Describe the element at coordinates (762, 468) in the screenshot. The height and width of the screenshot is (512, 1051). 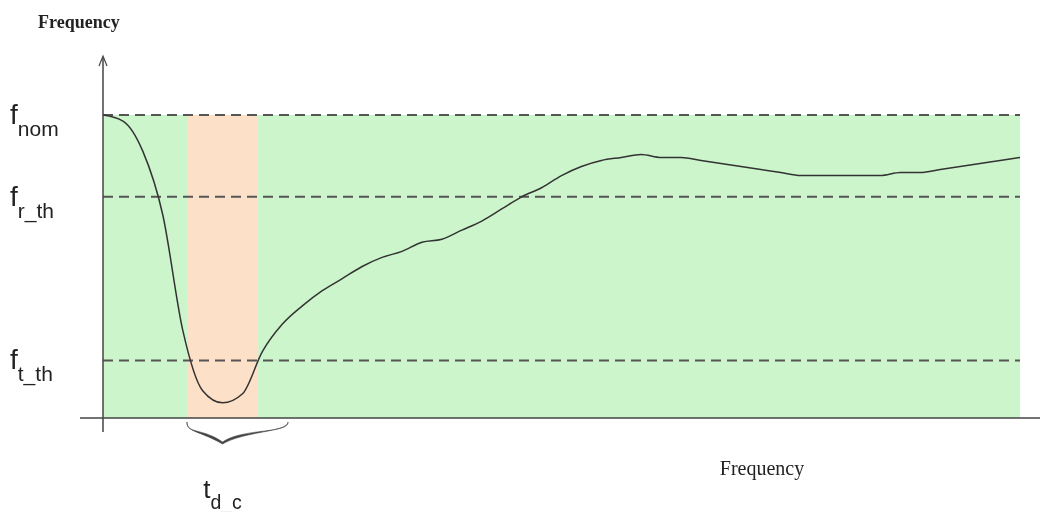
I see `text: Frequency` at that location.